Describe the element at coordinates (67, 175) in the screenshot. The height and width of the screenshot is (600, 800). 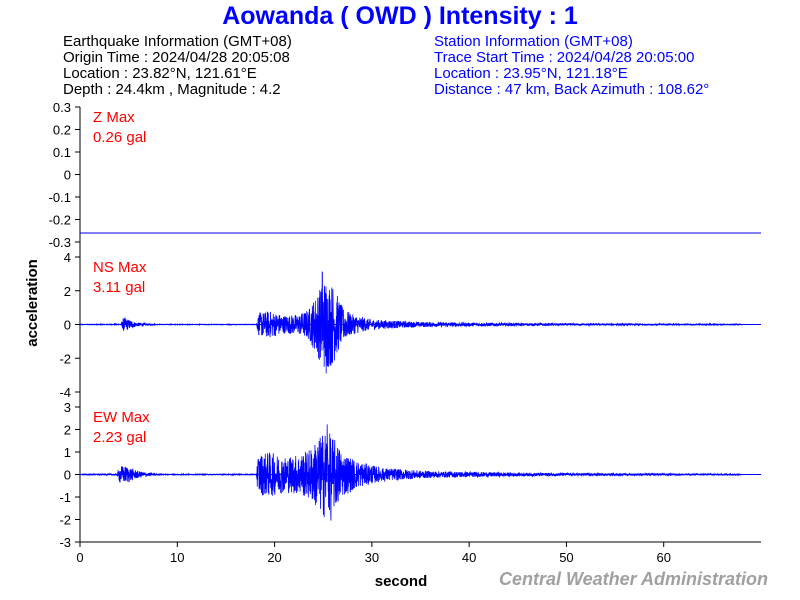
I see `z-ytick-label: 0` at that location.